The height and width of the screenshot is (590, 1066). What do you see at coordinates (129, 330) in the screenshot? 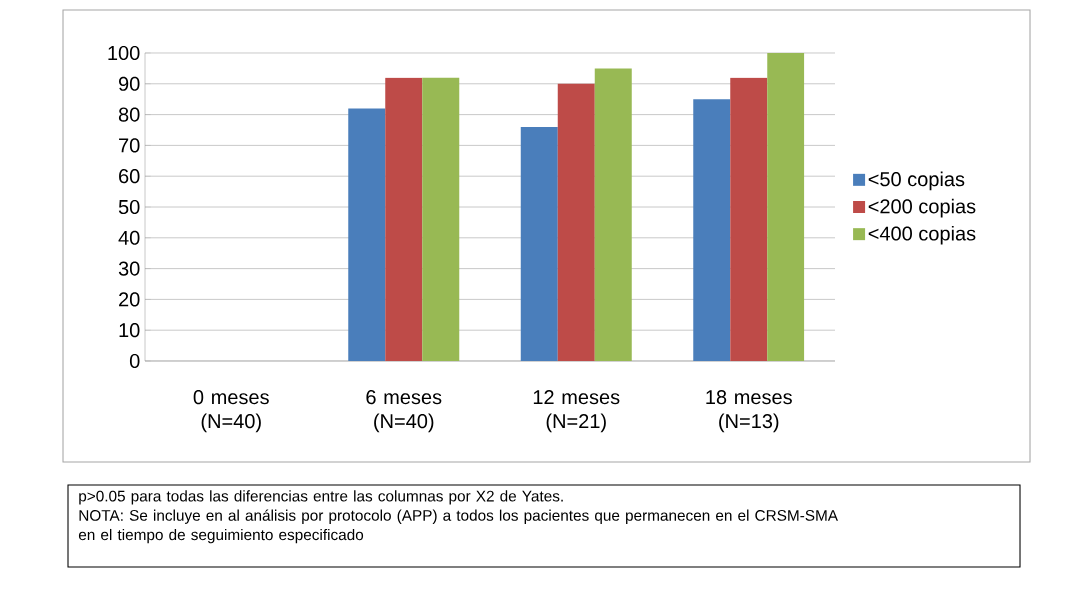
I see `y-tick-label: 10` at bounding box center [129, 330].